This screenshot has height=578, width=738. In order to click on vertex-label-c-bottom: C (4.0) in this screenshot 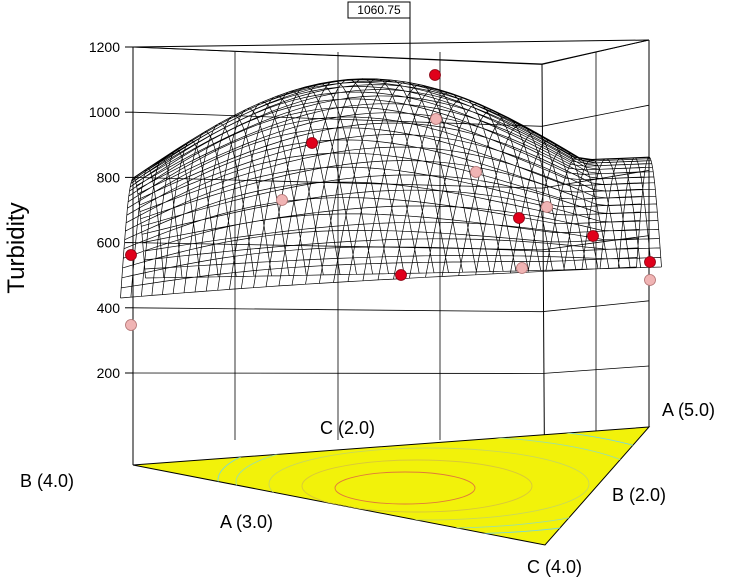, I will do `click(554, 567)`.